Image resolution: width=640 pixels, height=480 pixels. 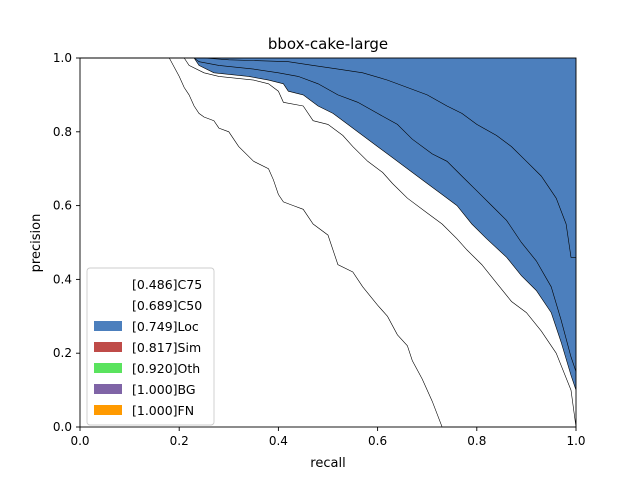 I want to click on x-tick-label: 0.0, so click(x=79, y=441).